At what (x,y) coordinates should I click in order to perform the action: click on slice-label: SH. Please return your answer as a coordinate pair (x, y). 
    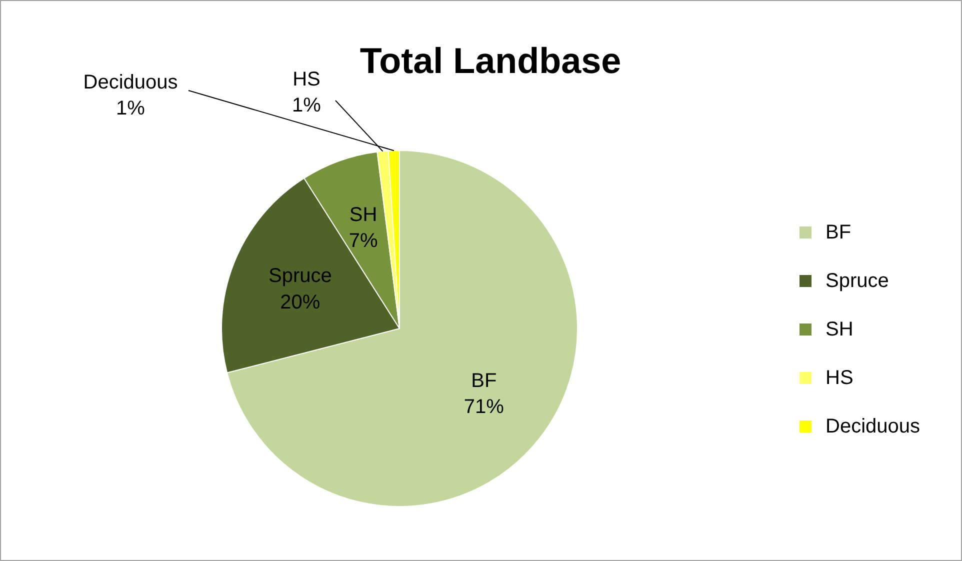
    Looking at the image, I should click on (363, 215).